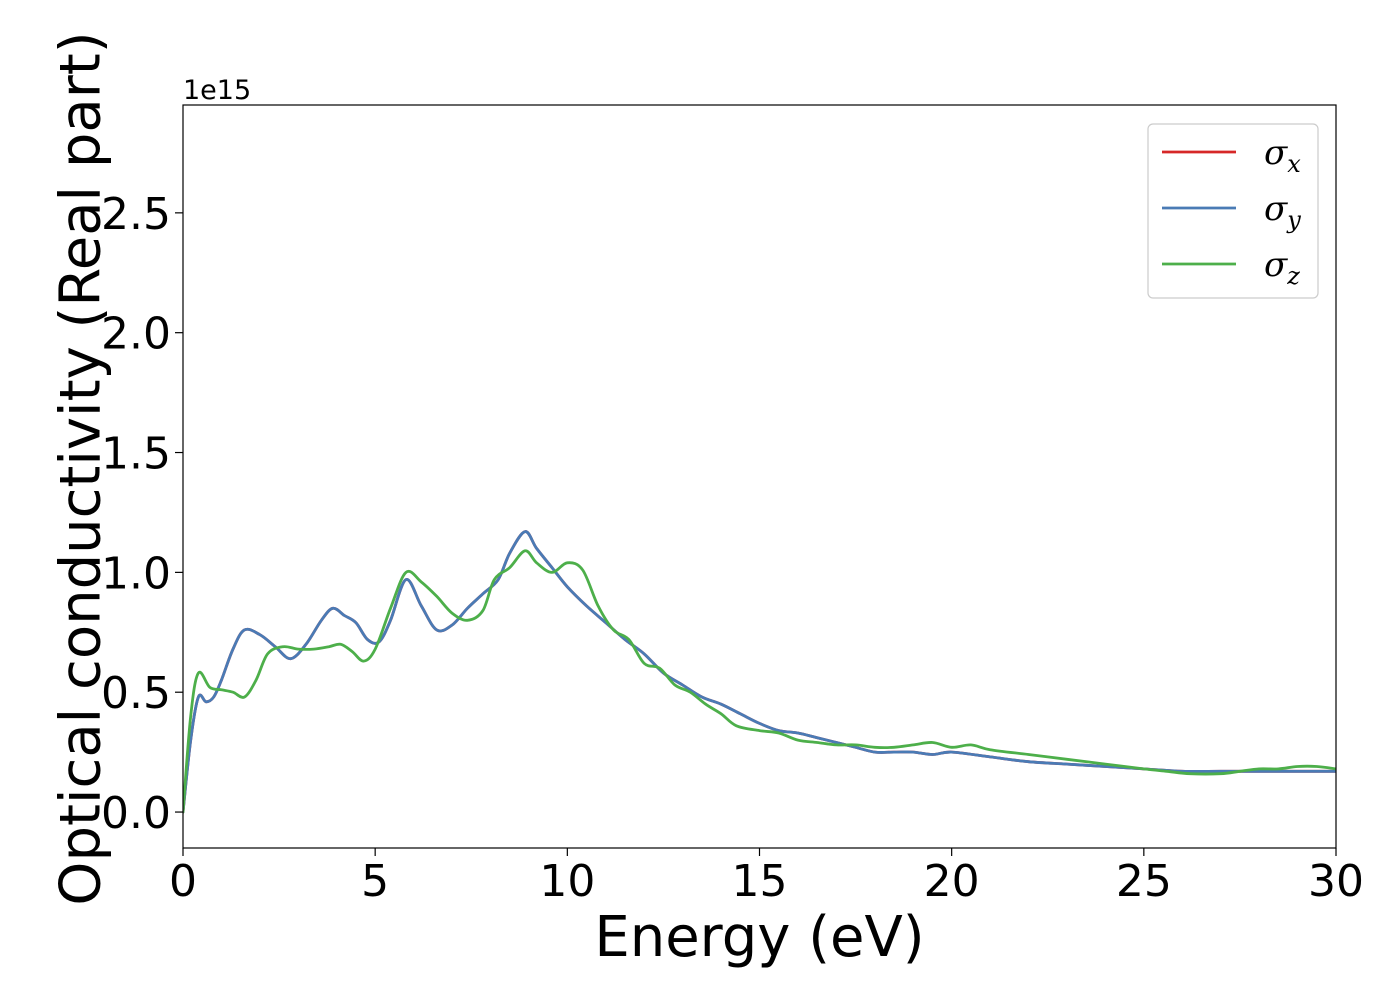 This screenshot has width=1400, height=1000. I want to click on y-tick-label: 2.5, so click(136, 214).